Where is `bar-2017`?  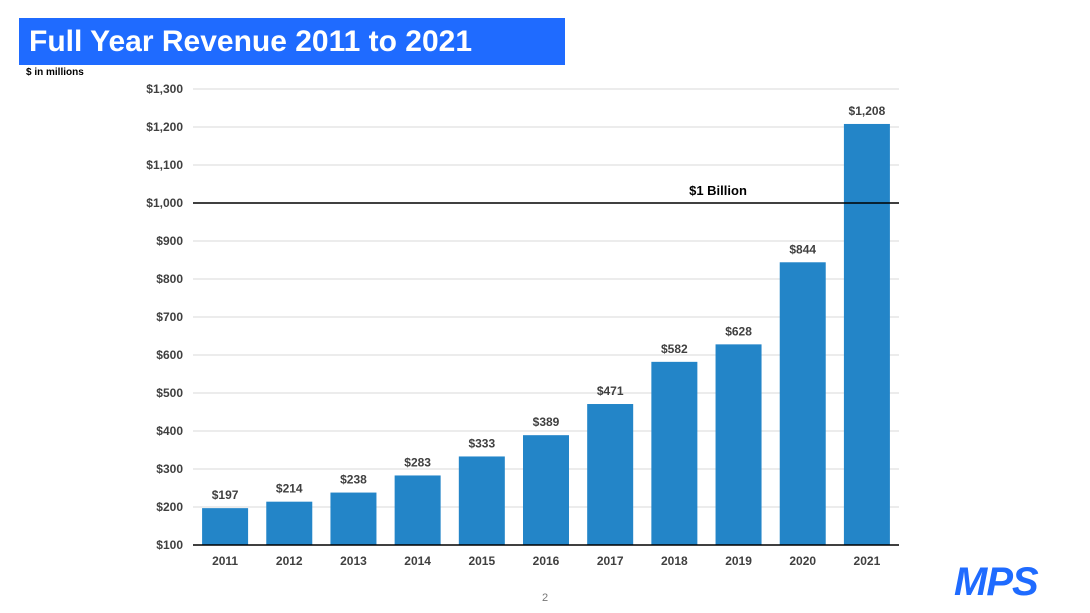 bar-2017 is located at coordinates (610, 474).